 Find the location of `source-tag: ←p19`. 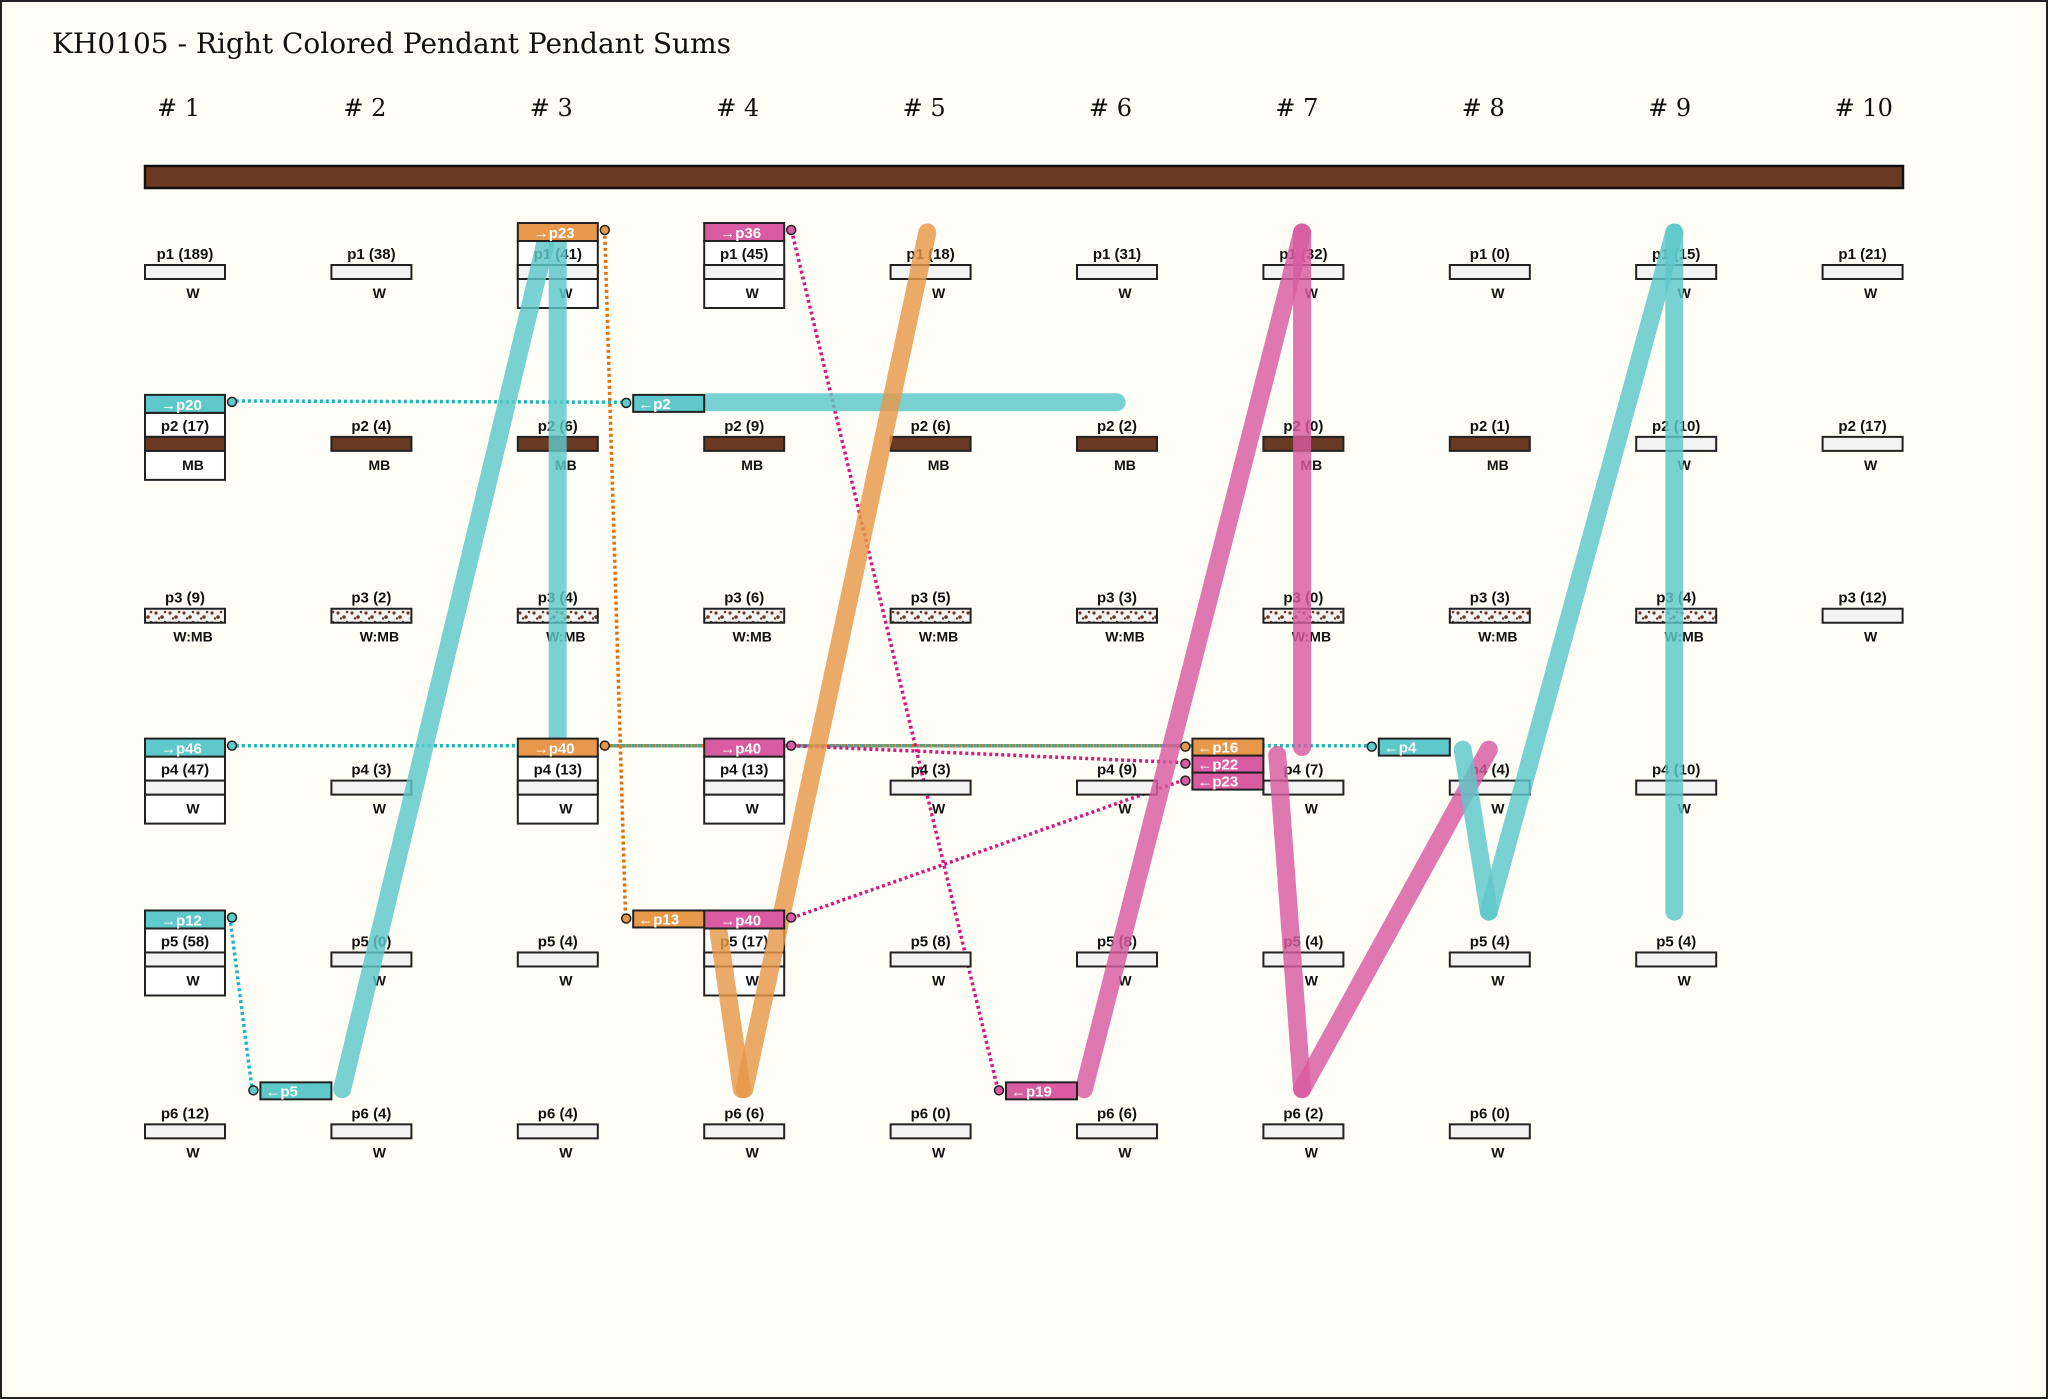

source-tag: ←p19 is located at coordinates (1035, 1091).